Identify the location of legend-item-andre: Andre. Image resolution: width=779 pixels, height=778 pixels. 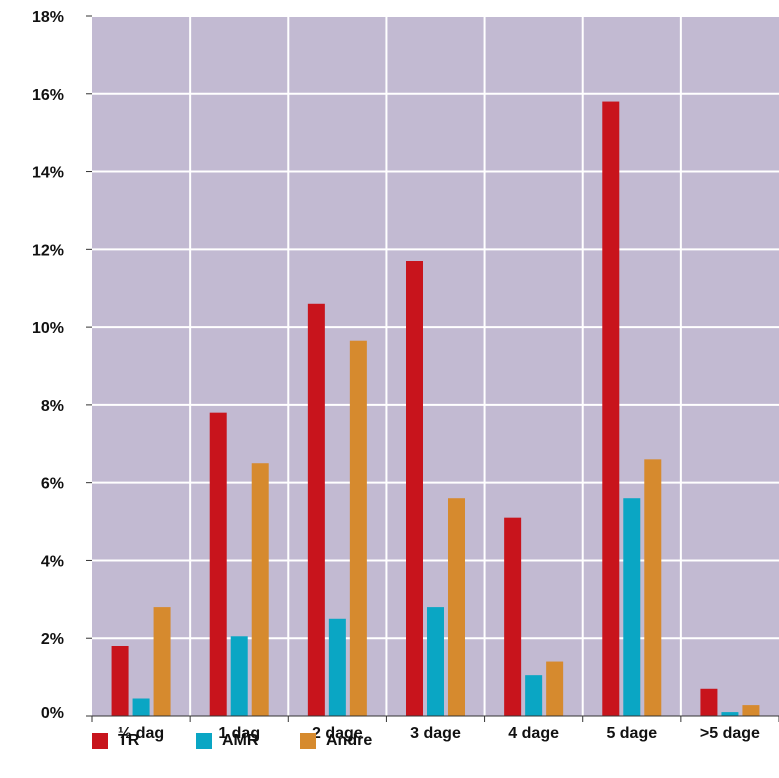
(352, 741).